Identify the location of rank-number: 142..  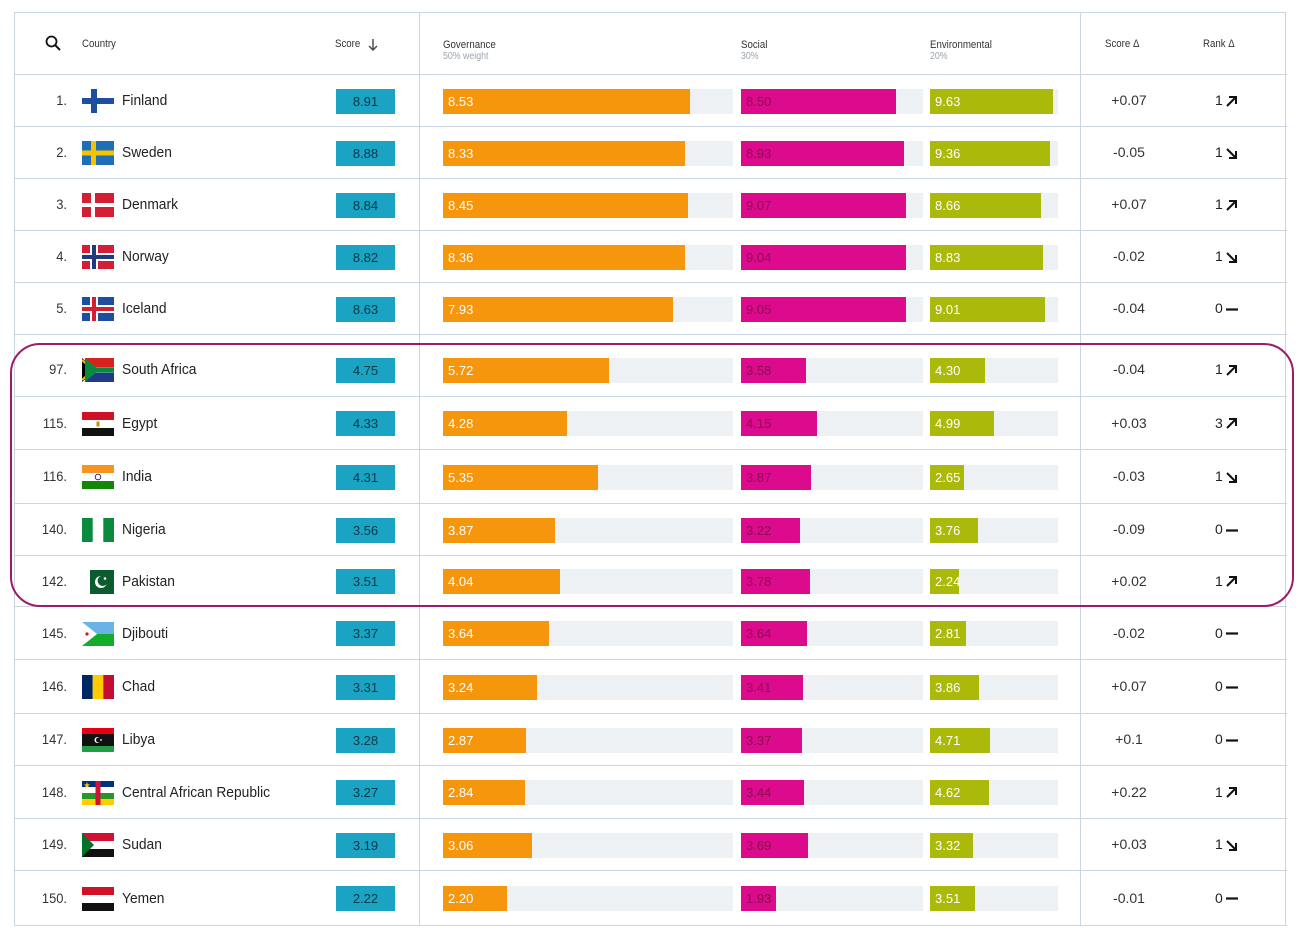
(54, 580).